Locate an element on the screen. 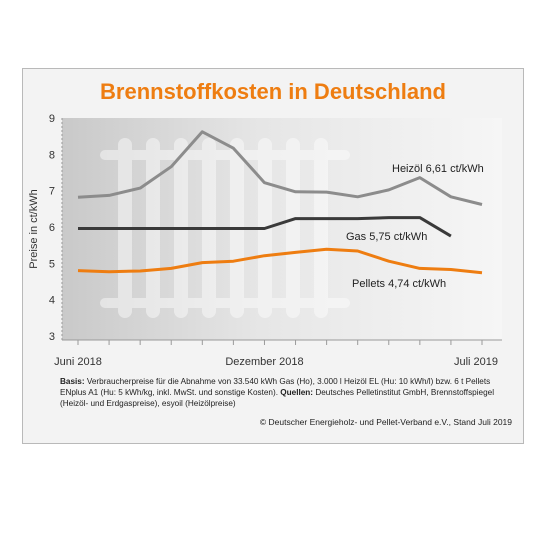 The height and width of the screenshot is (546, 546). y-tick-label: 7 is located at coordinates (52, 192).